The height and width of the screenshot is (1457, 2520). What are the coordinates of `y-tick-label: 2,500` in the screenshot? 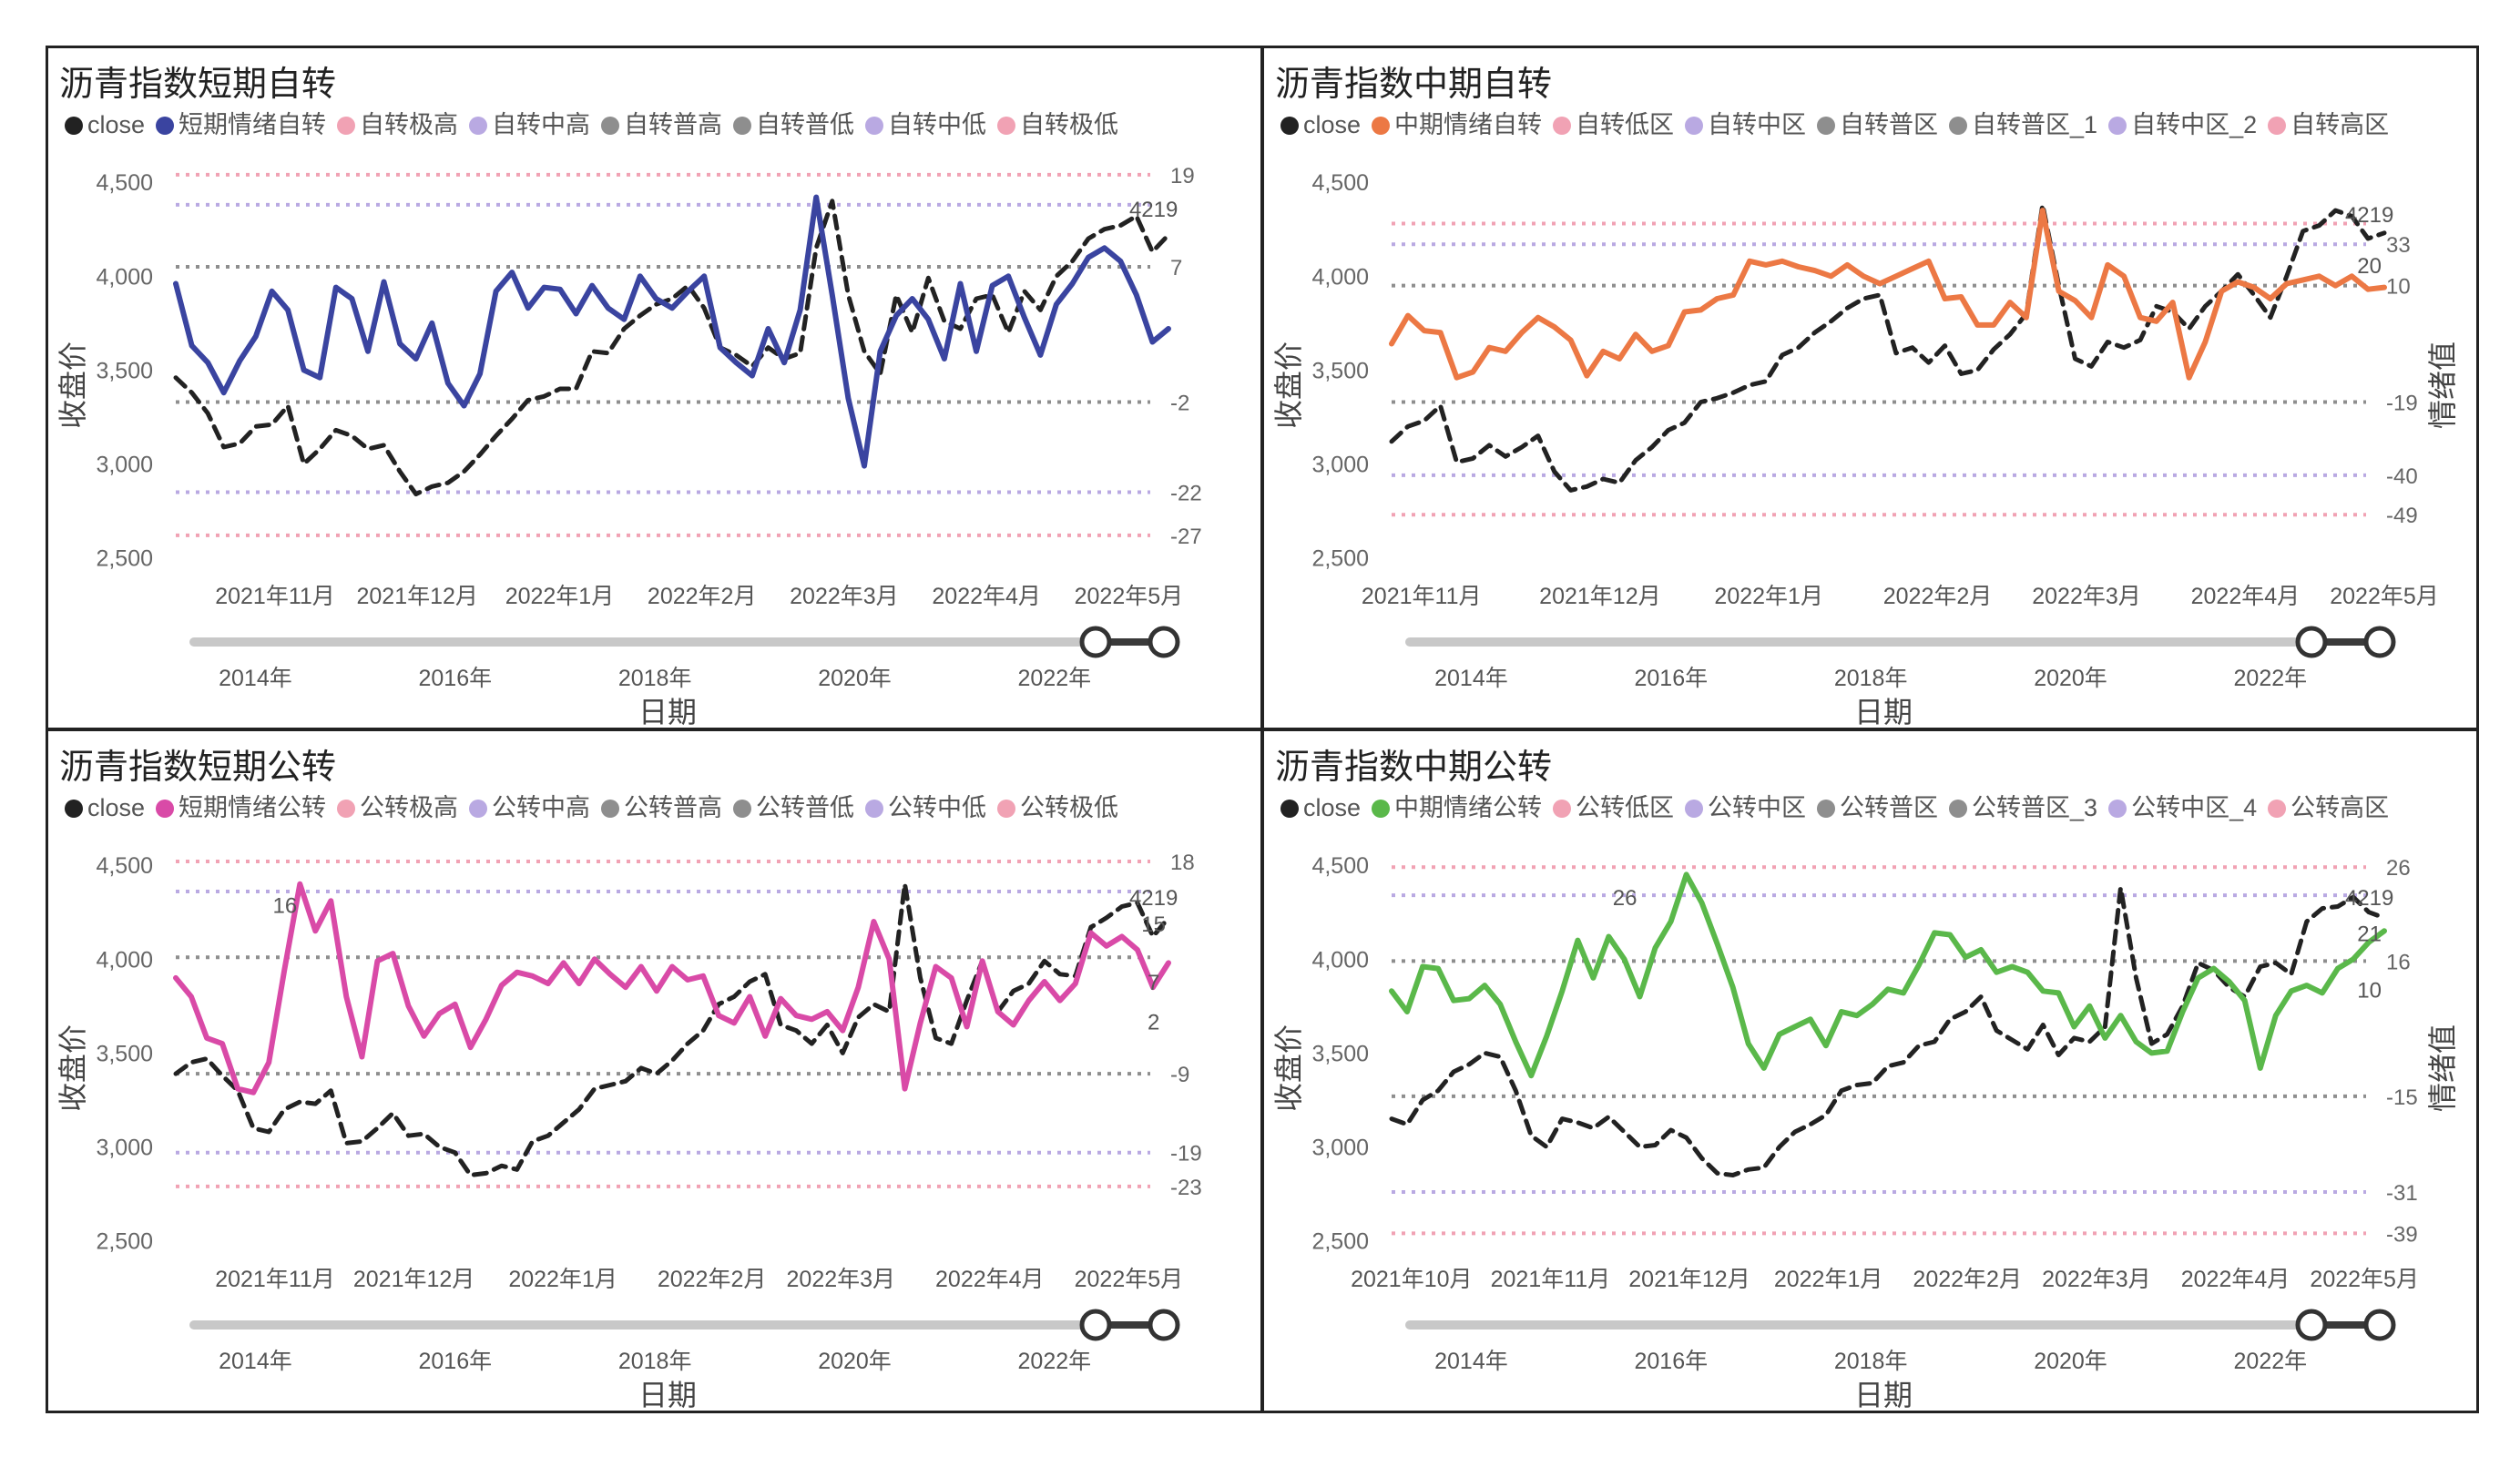 It's located at (1340, 559).